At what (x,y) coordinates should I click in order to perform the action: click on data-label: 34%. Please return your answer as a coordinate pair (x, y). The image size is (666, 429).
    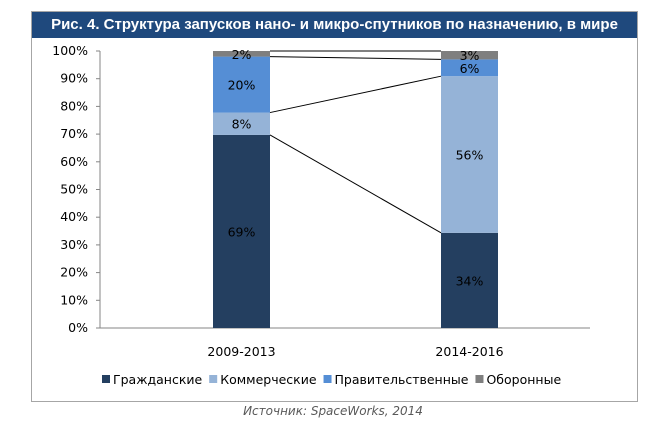
    Looking at the image, I should click on (470, 280).